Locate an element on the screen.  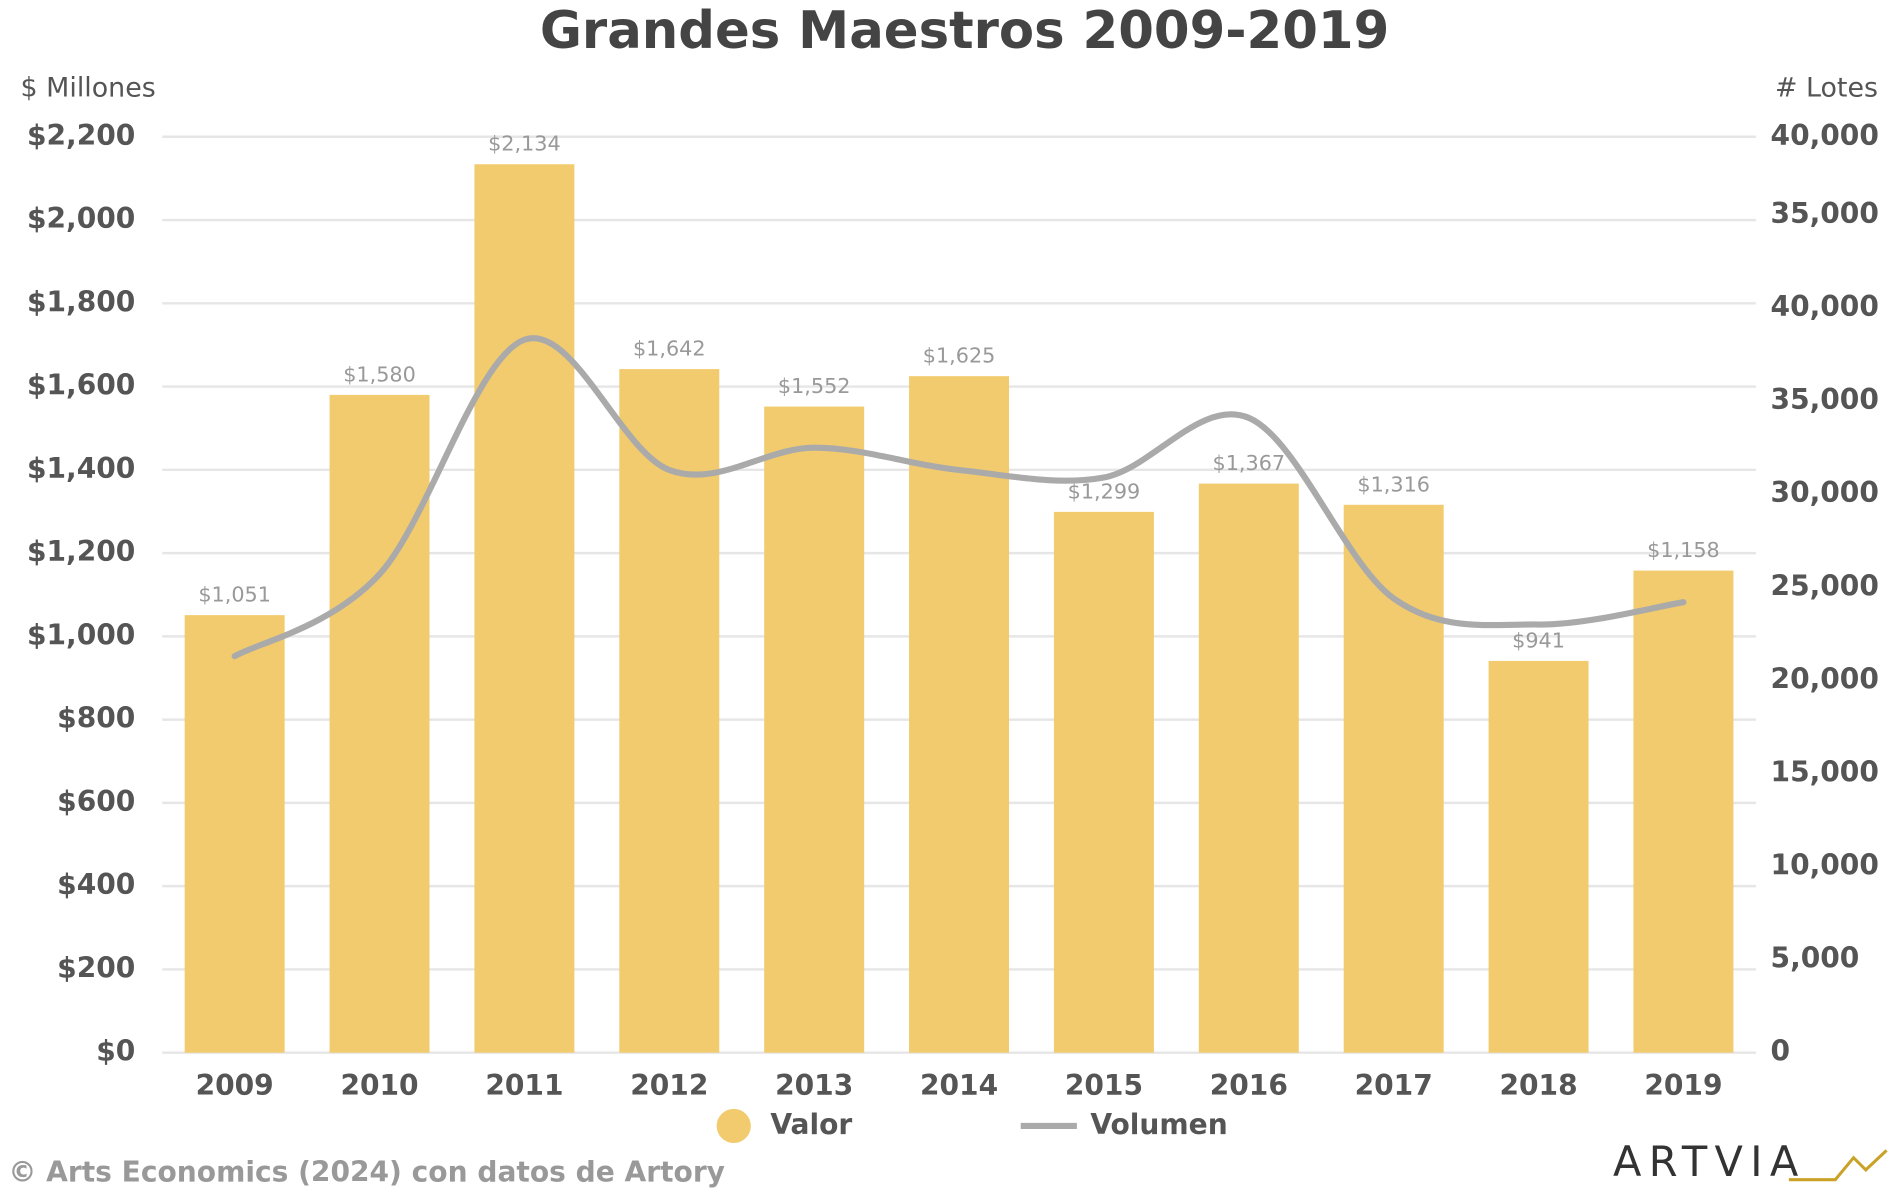
x-tick-label: 2018 is located at coordinates (1538, 1085).